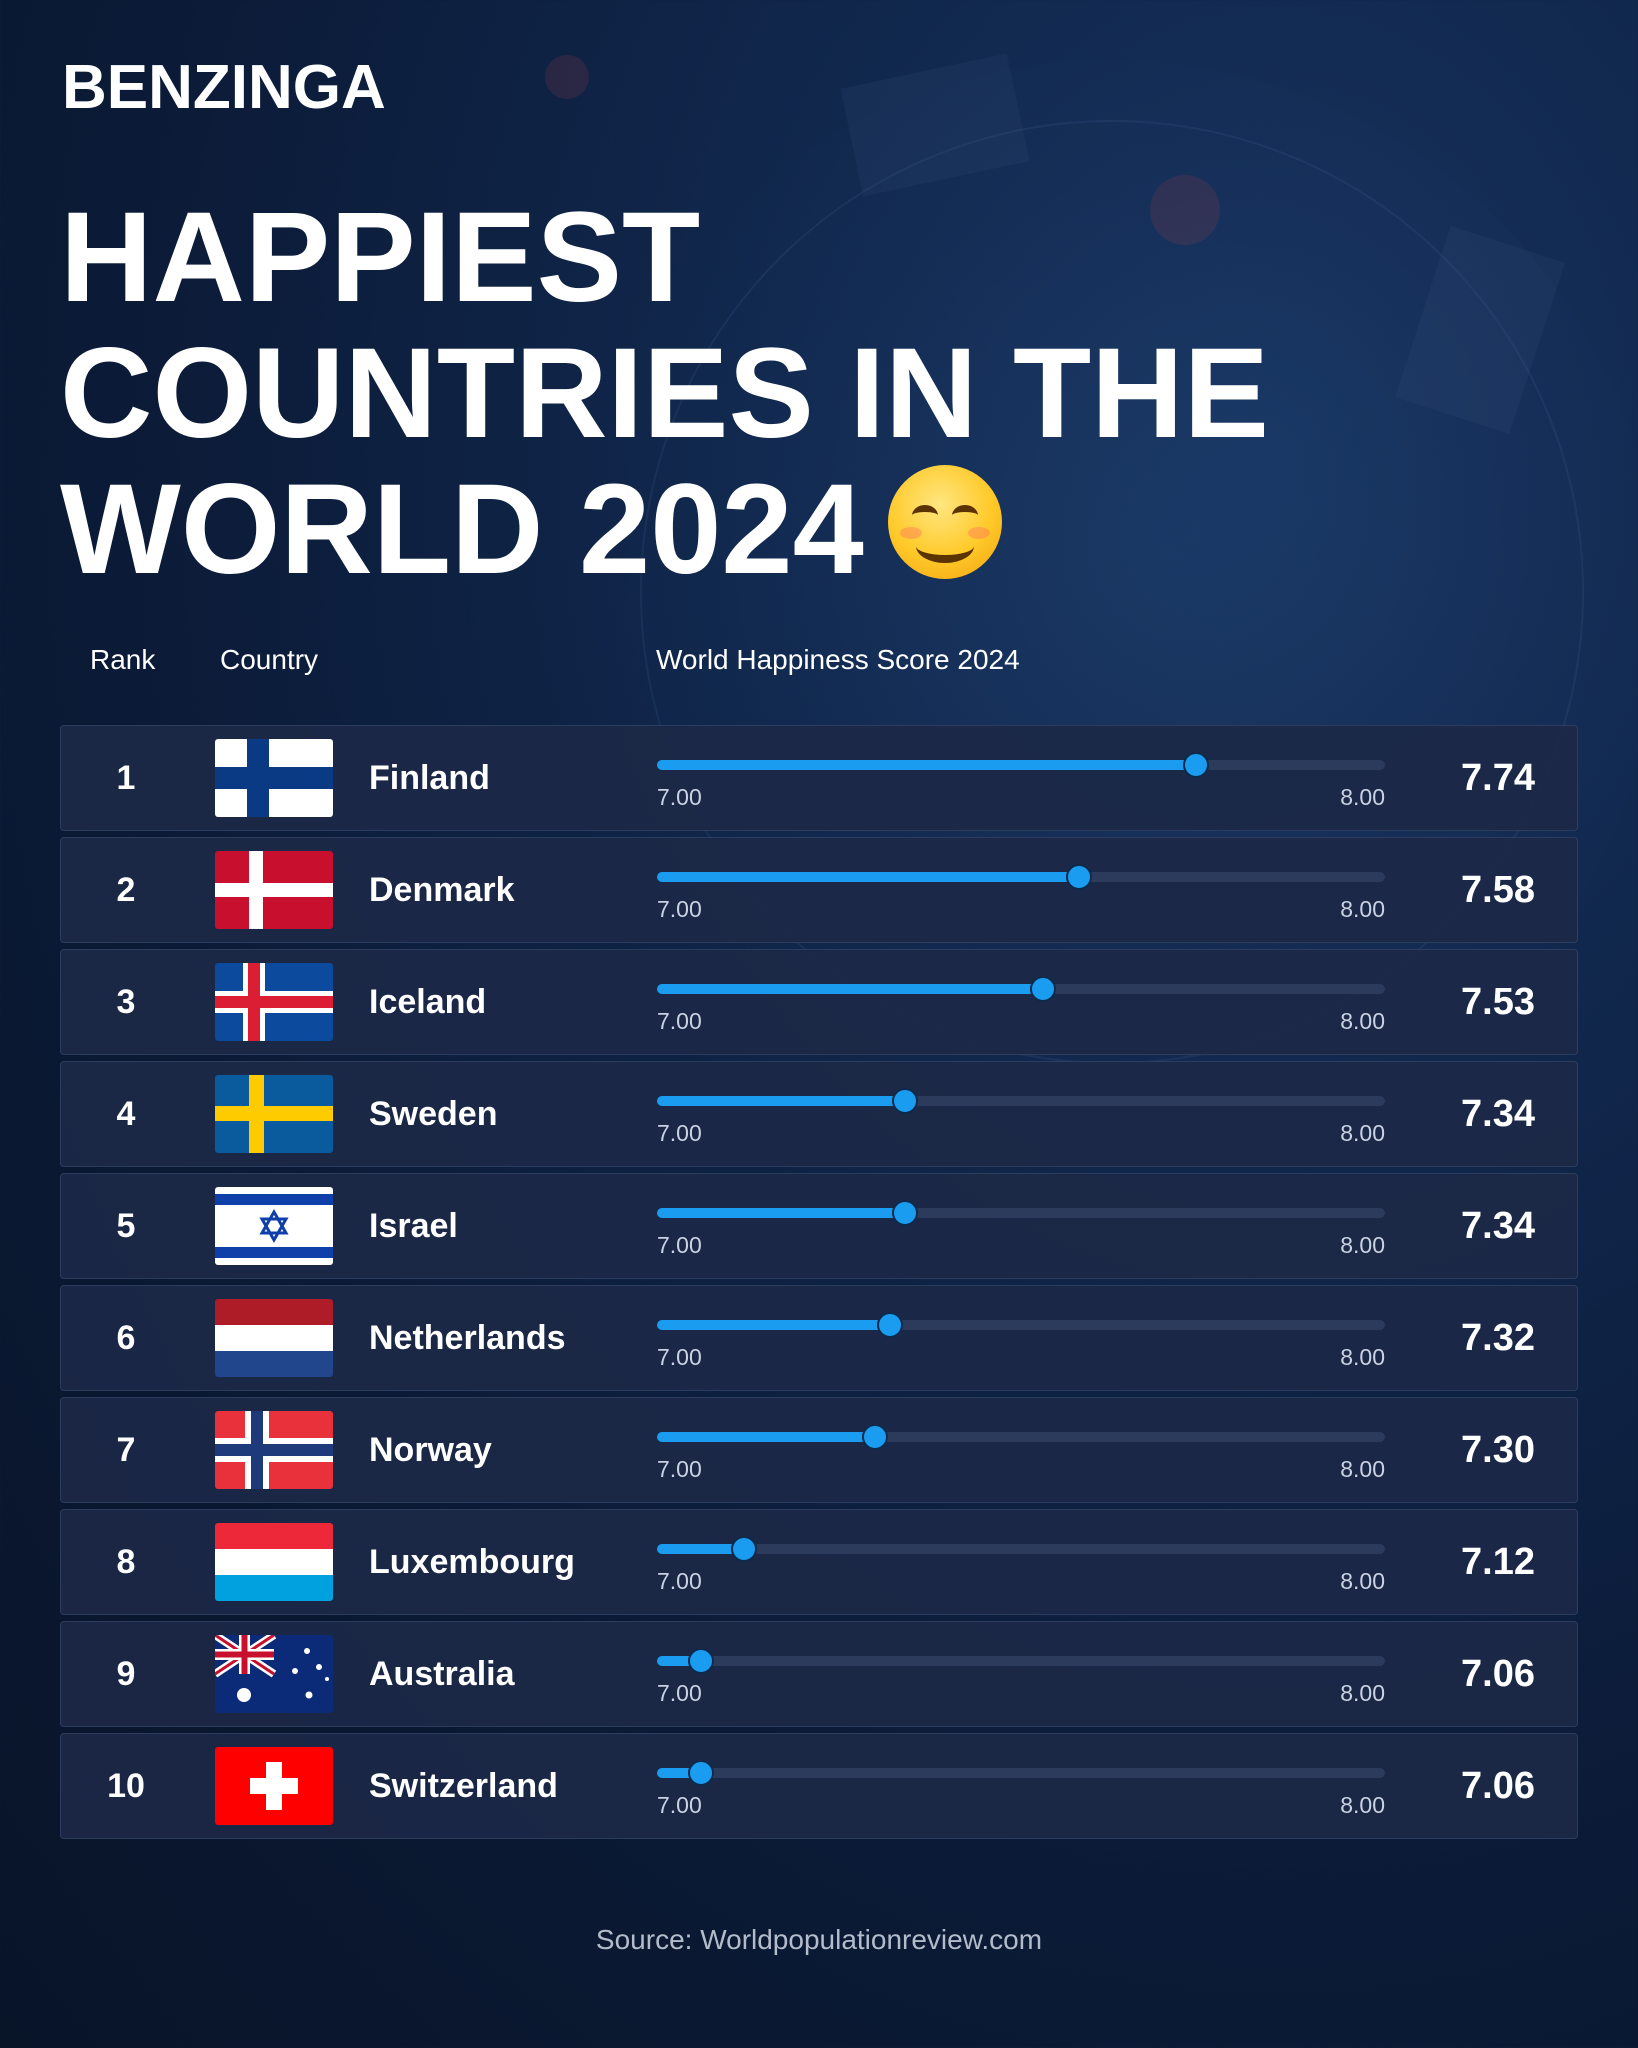 The height and width of the screenshot is (2048, 1638). Describe the element at coordinates (1498, 1002) in the screenshot. I see `score-value: 7.53` at that location.